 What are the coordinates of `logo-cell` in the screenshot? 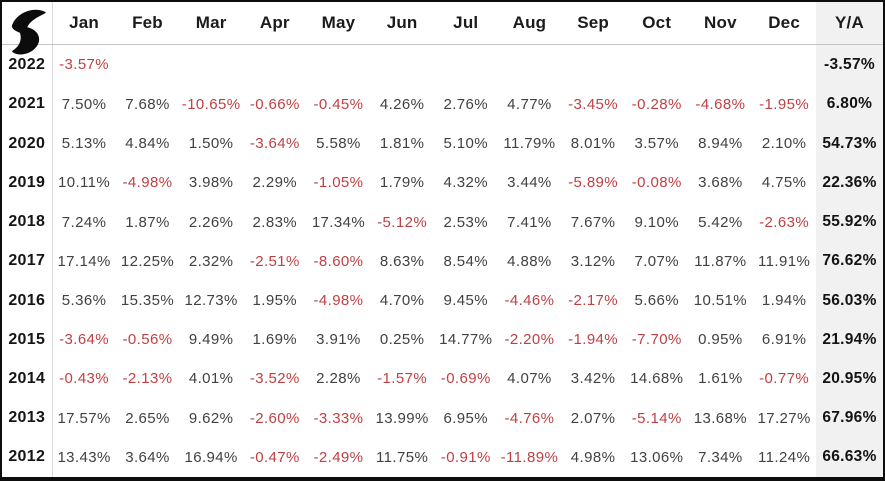 It's located at (27, 28).